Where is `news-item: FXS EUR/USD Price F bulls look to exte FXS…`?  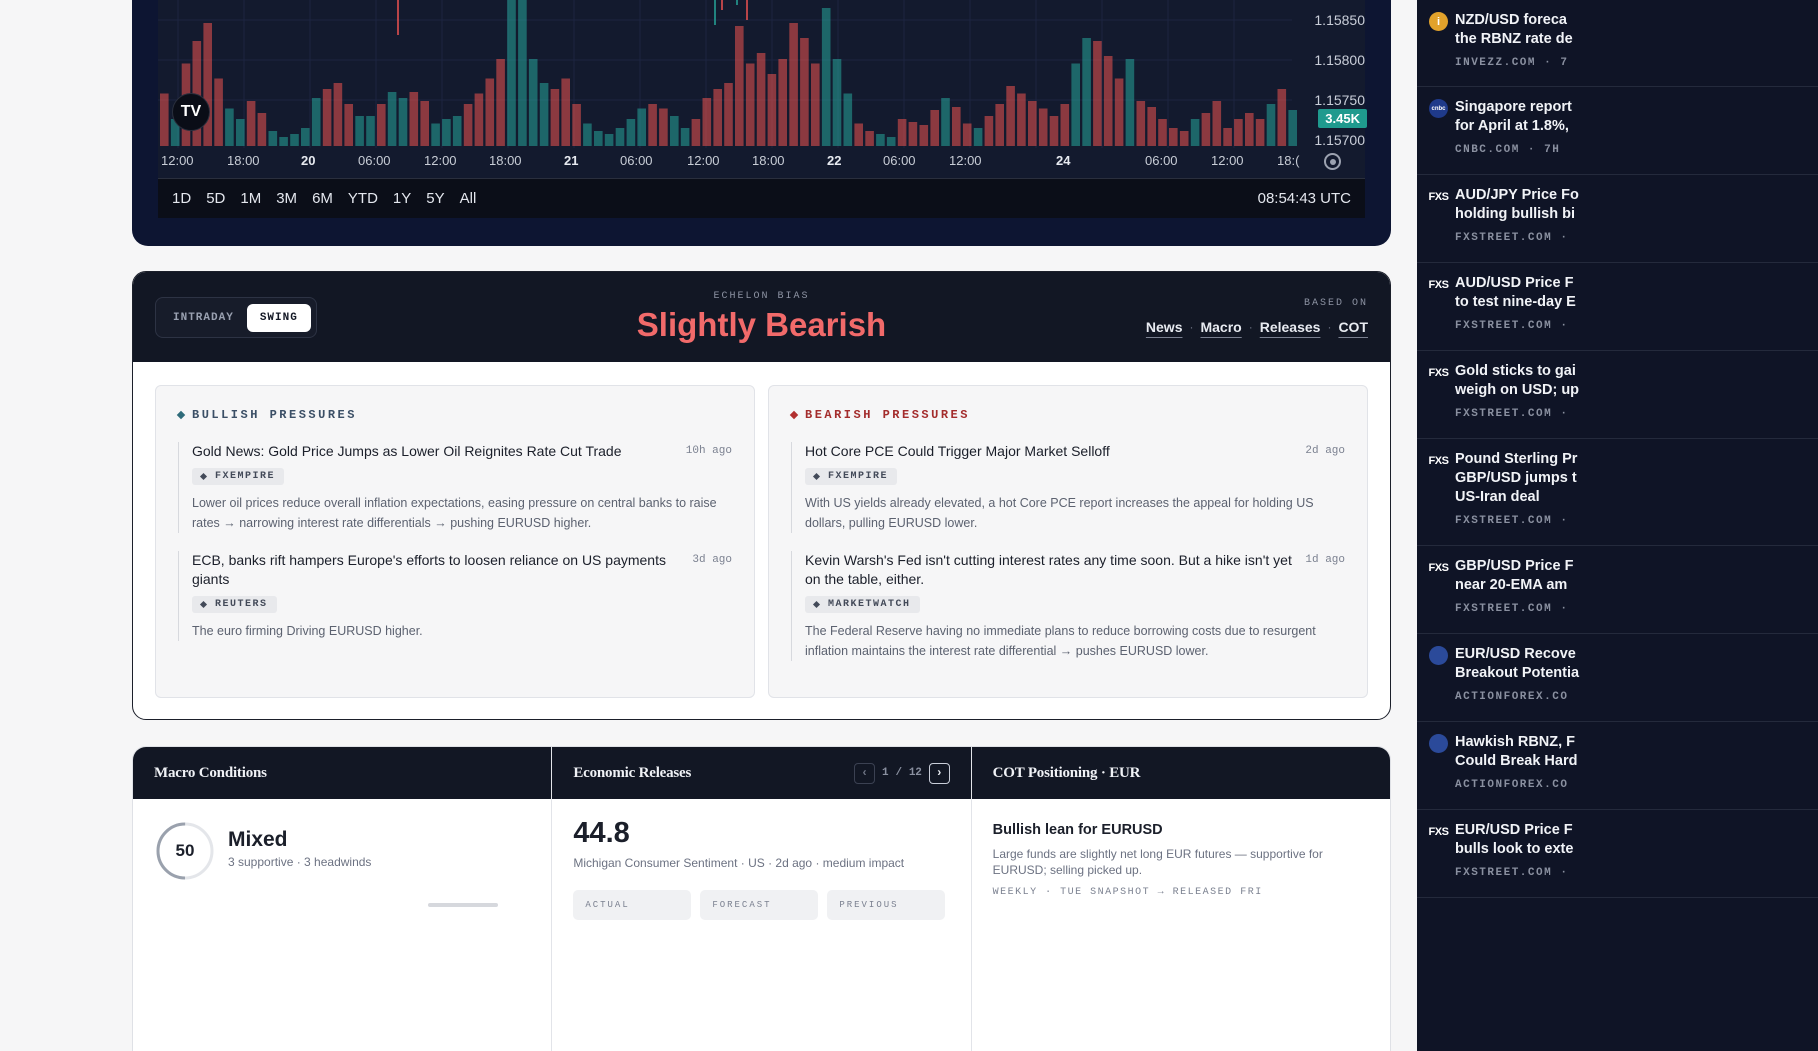 news-item: FXS EUR/USD Price F bulls look to exte FXS… is located at coordinates (1617, 854).